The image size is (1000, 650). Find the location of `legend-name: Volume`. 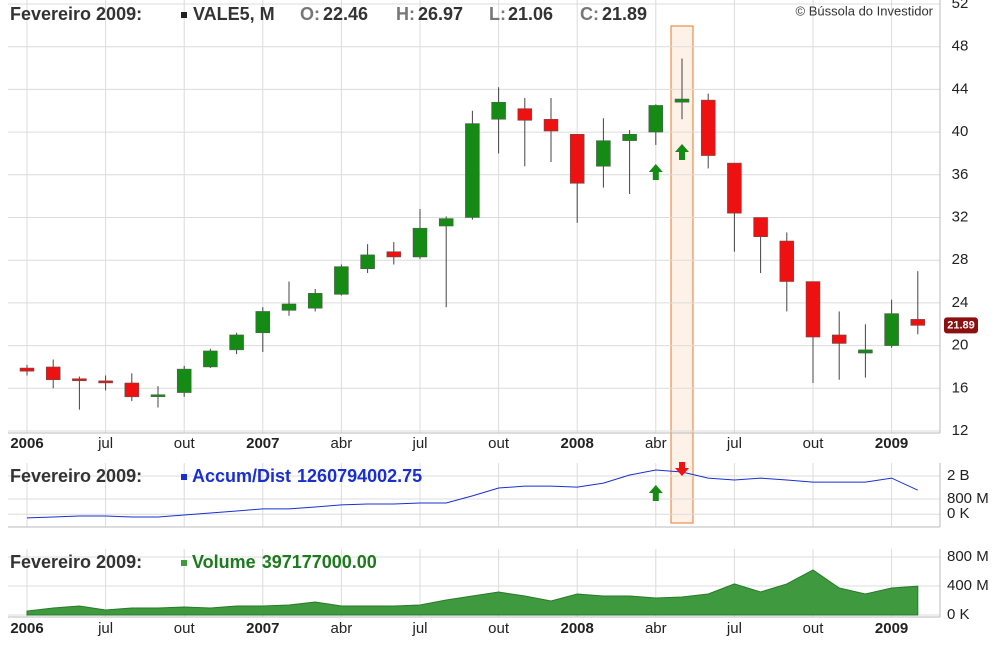

legend-name: Volume is located at coordinates (224, 562).